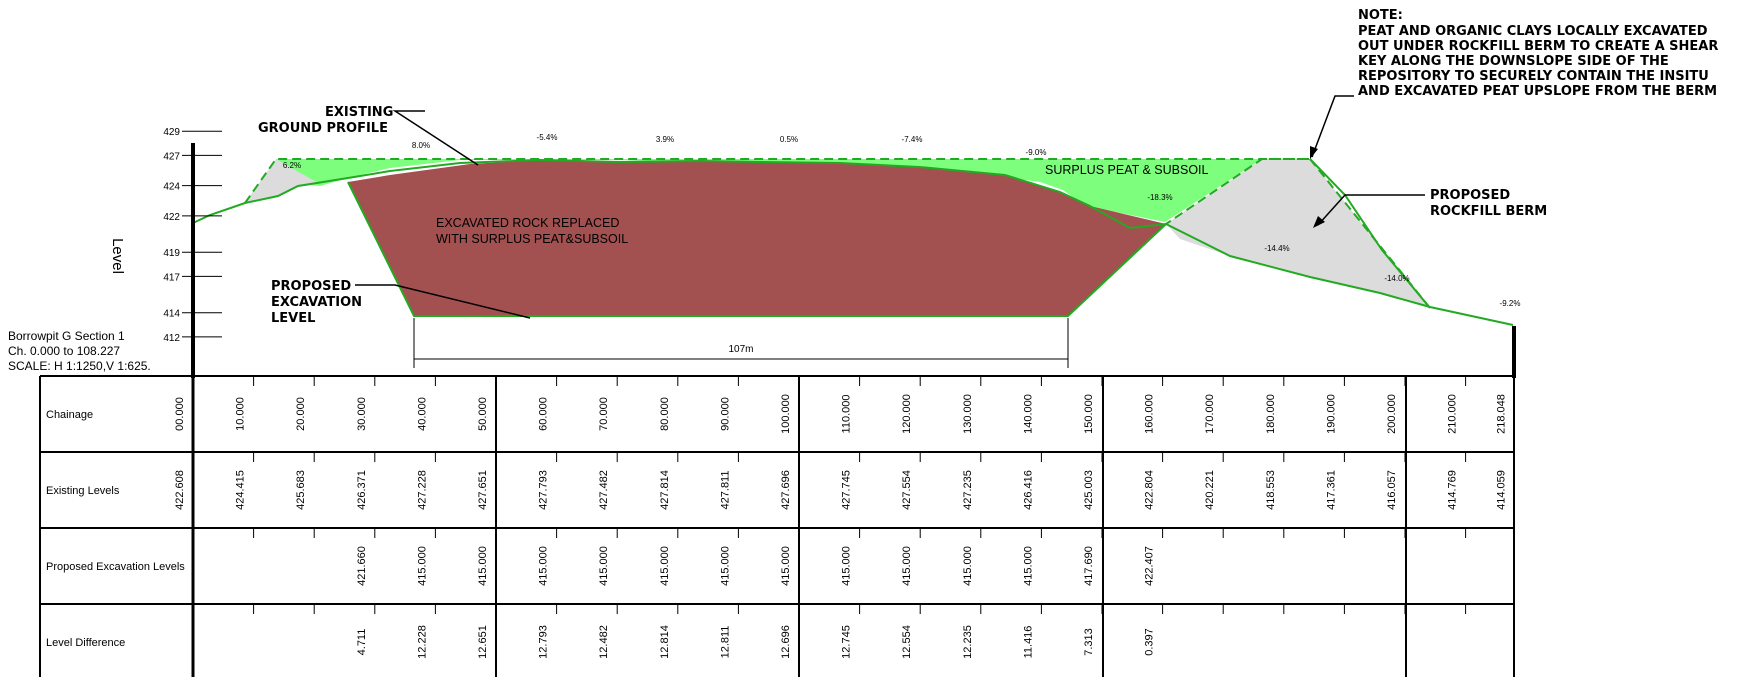 This screenshot has height=677, width=1751. Describe the element at coordinates (323, 128) in the screenshot. I see `existing-ground-label-2: GROUND PROFILE` at that location.